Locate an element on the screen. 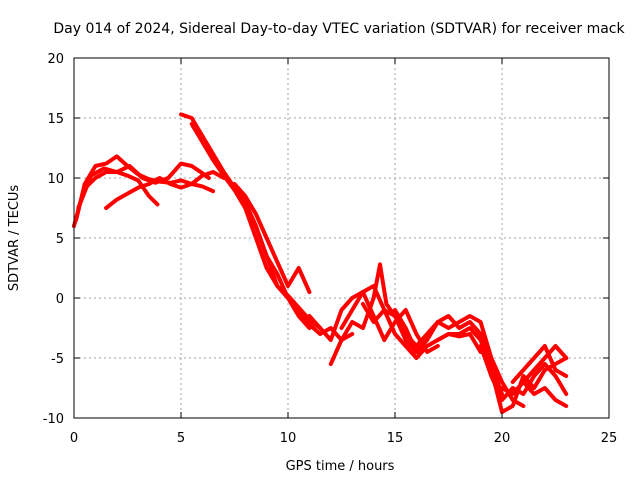 This screenshot has width=640, height=480. x-tick-label: 5 is located at coordinates (181, 438).